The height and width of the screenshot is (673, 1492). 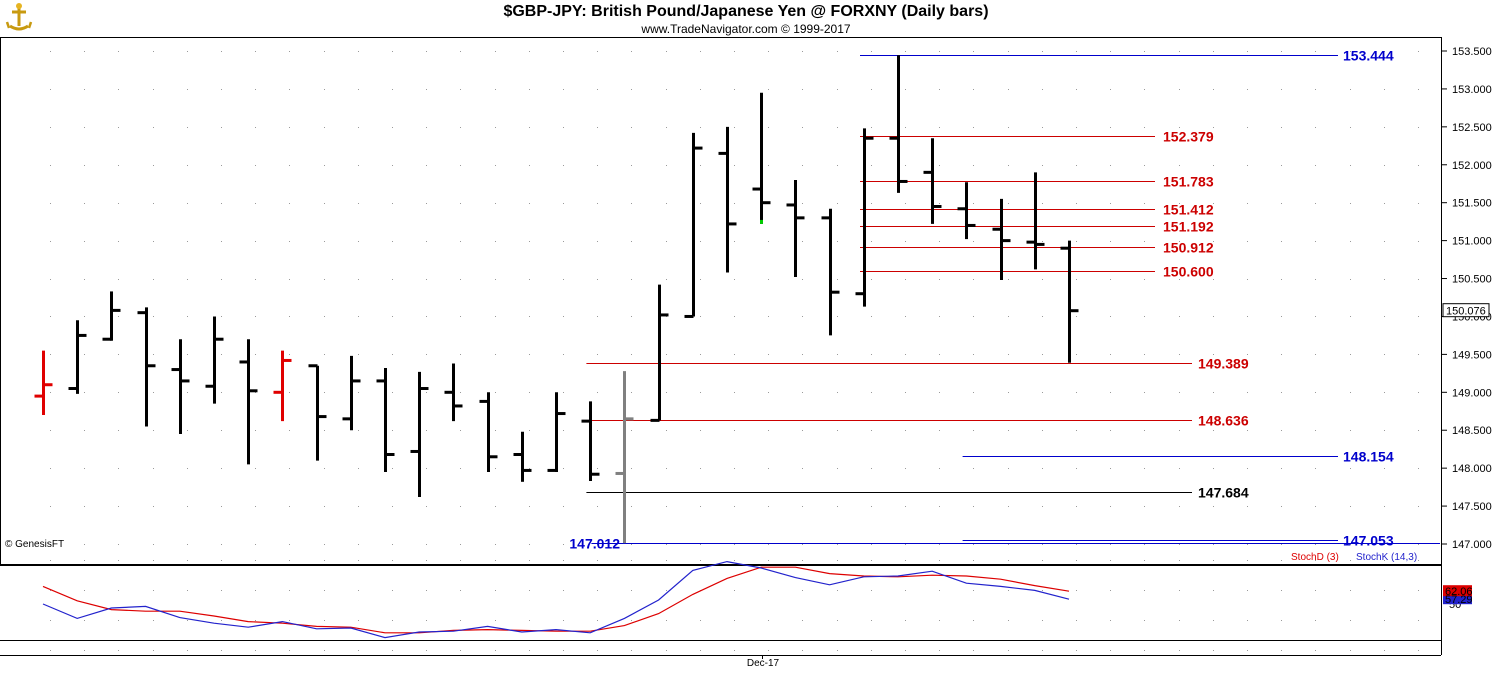 What do you see at coordinates (763, 662) in the screenshot?
I see `date-axis: Dec-17` at bounding box center [763, 662].